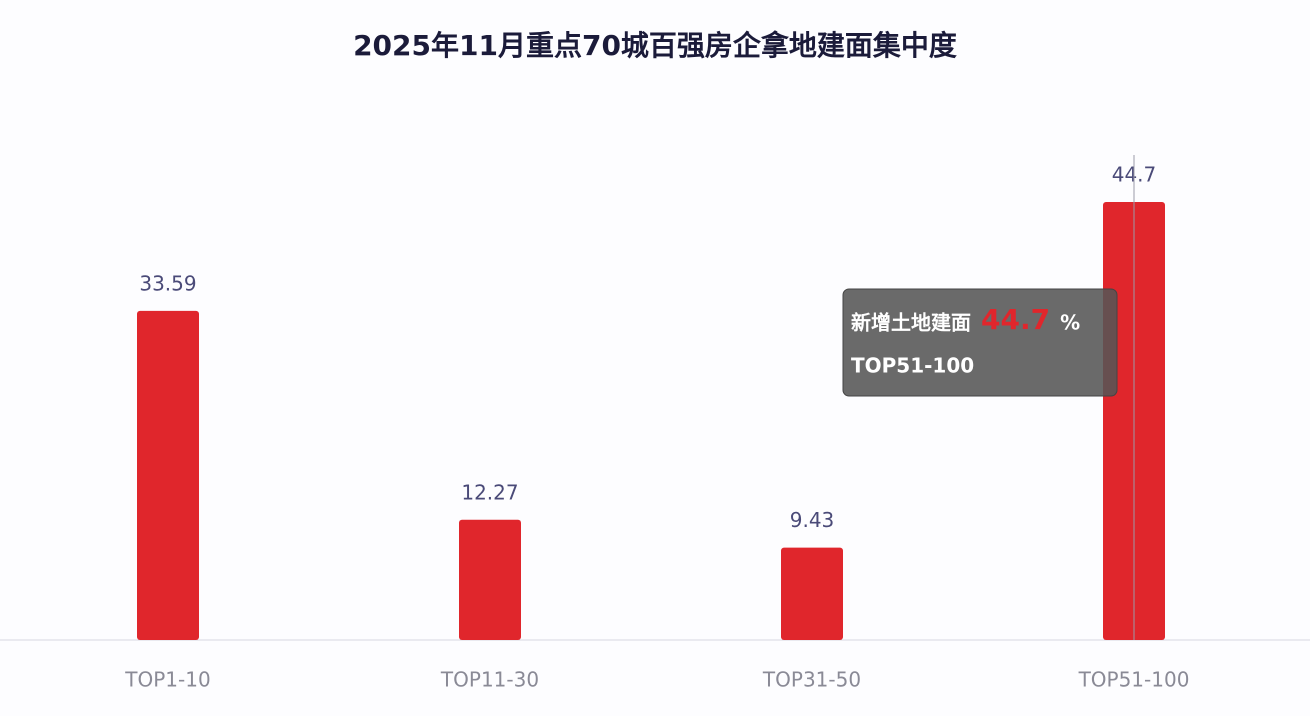 The image size is (1310, 716). What do you see at coordinates (912, 366) in the screenshot?
I see `tooltip-category: TOP51-100` at bounding box center [912, 366].